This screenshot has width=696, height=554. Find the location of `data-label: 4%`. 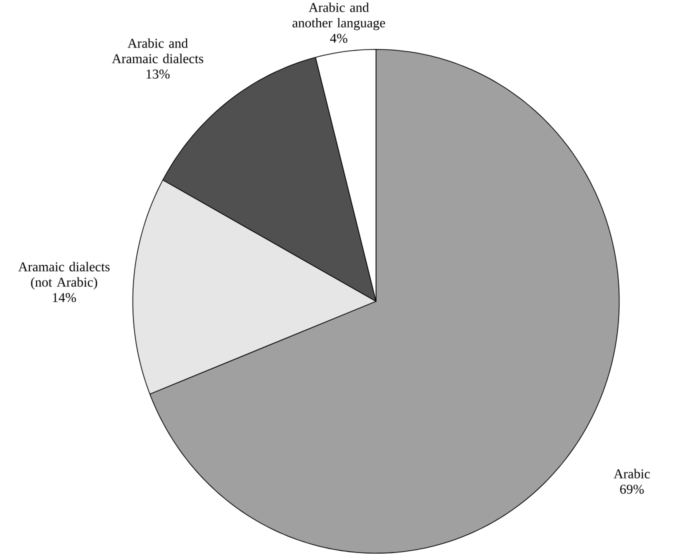

data-label: 4% is located at coordinates (339, 39).